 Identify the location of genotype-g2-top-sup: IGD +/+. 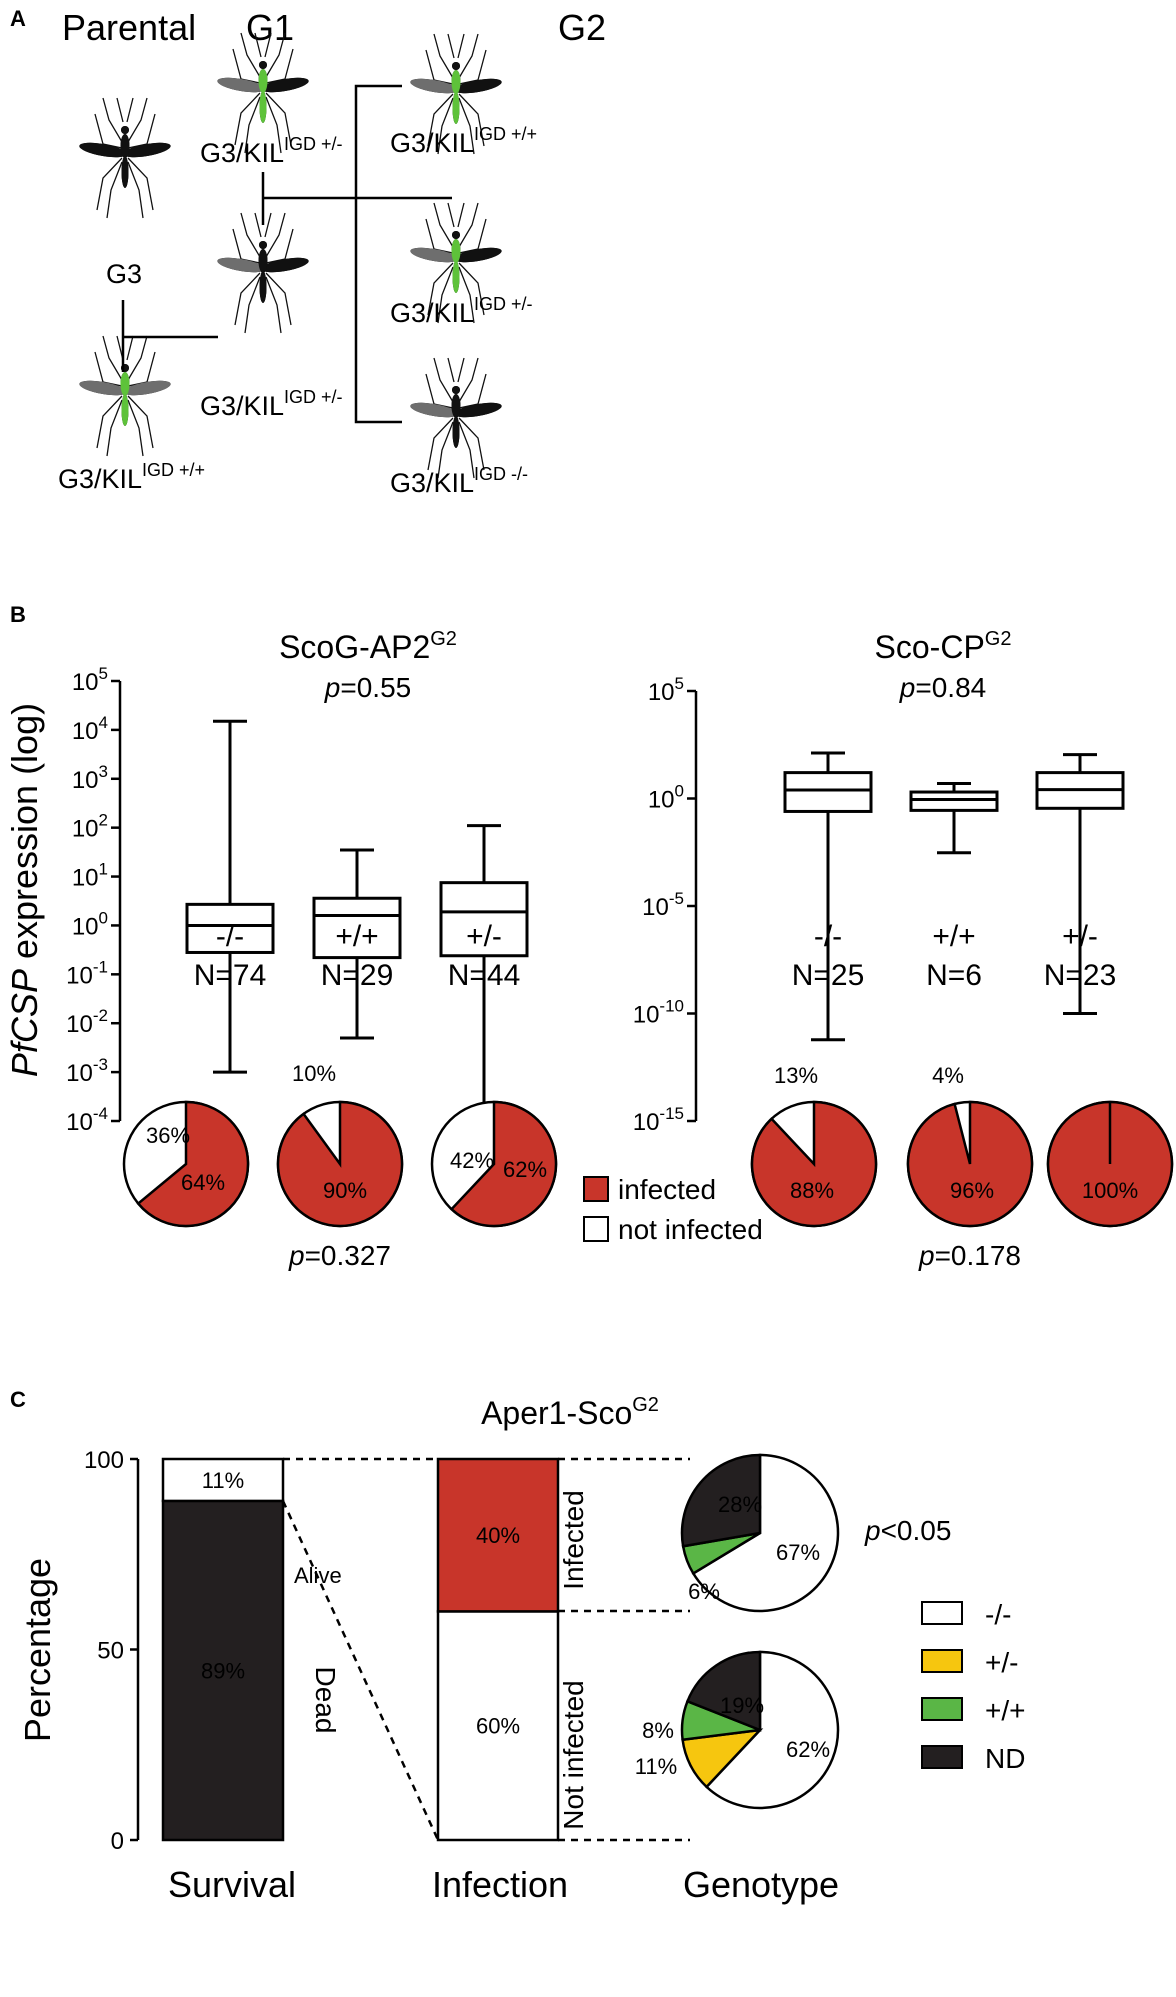
(505, 134).